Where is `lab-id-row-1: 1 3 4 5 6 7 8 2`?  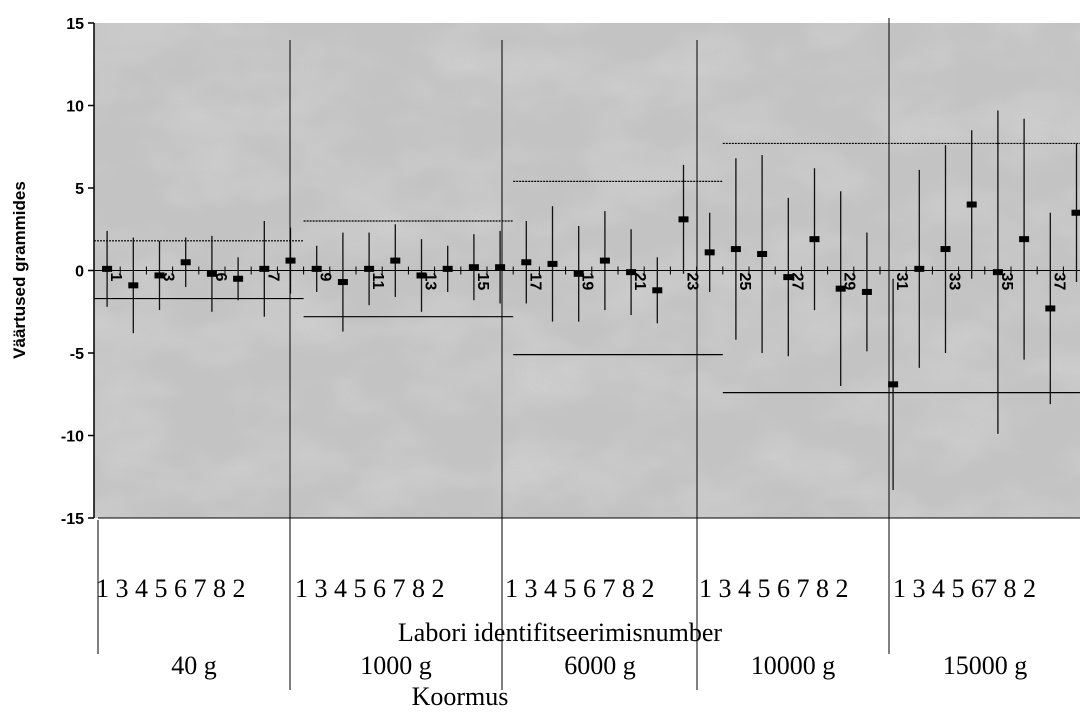 lab-id-row-1: 1 3 4 5 6 7 8 2 is located at coordinates (171, 588).